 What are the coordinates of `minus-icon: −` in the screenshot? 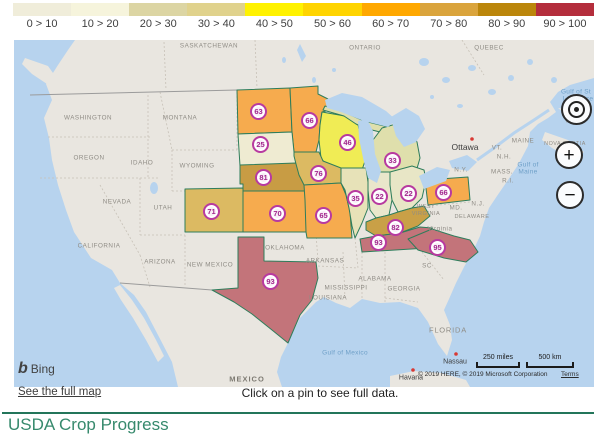 It's located at (570, 195).